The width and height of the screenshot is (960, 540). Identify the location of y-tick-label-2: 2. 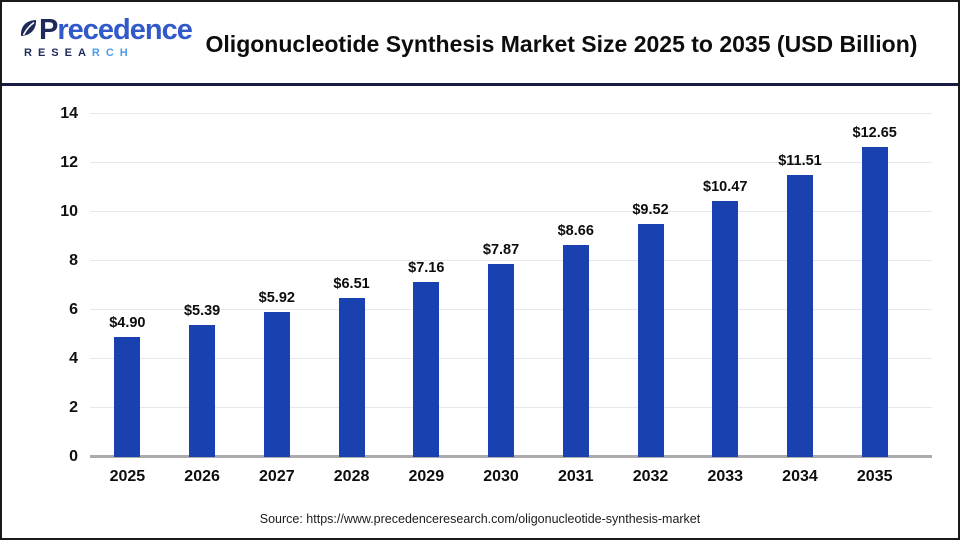
(73, 407).